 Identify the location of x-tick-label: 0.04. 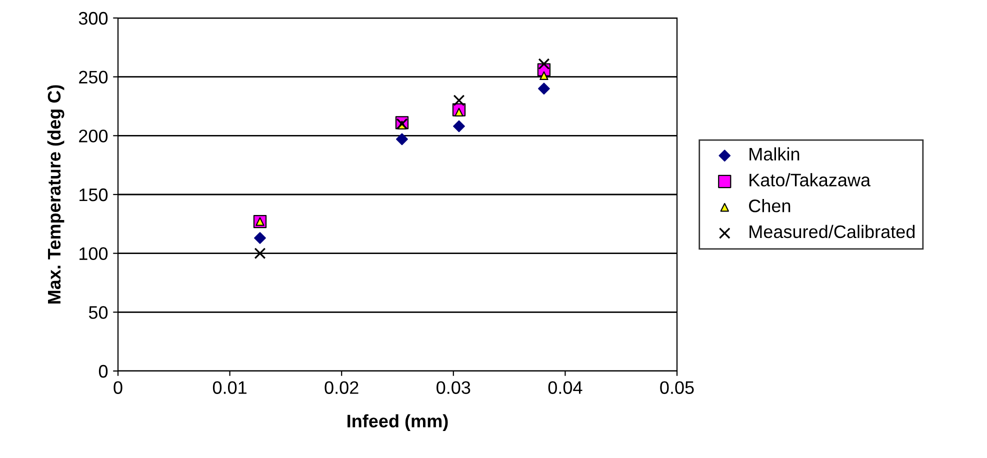
(565, 387).